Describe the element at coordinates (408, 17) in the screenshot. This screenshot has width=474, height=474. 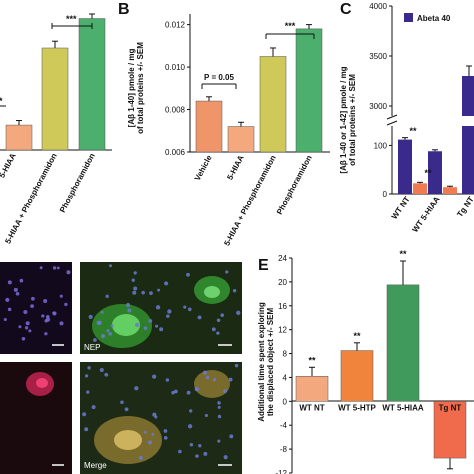
I see `panel-c-legend-swatch` at that location.